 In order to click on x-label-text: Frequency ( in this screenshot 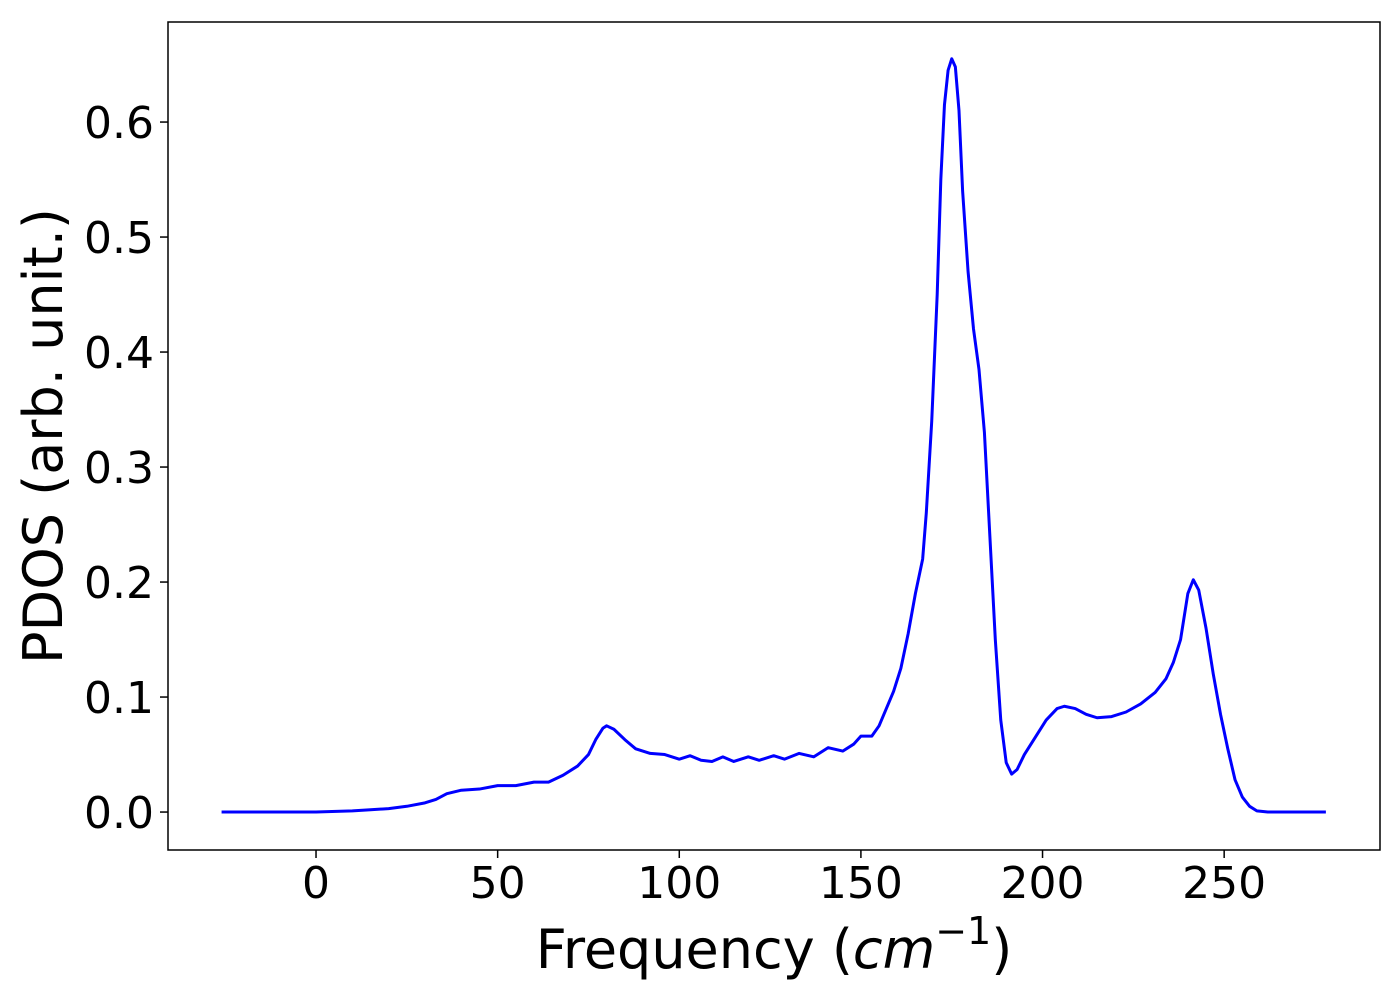, I will do `click(694, 949)`.